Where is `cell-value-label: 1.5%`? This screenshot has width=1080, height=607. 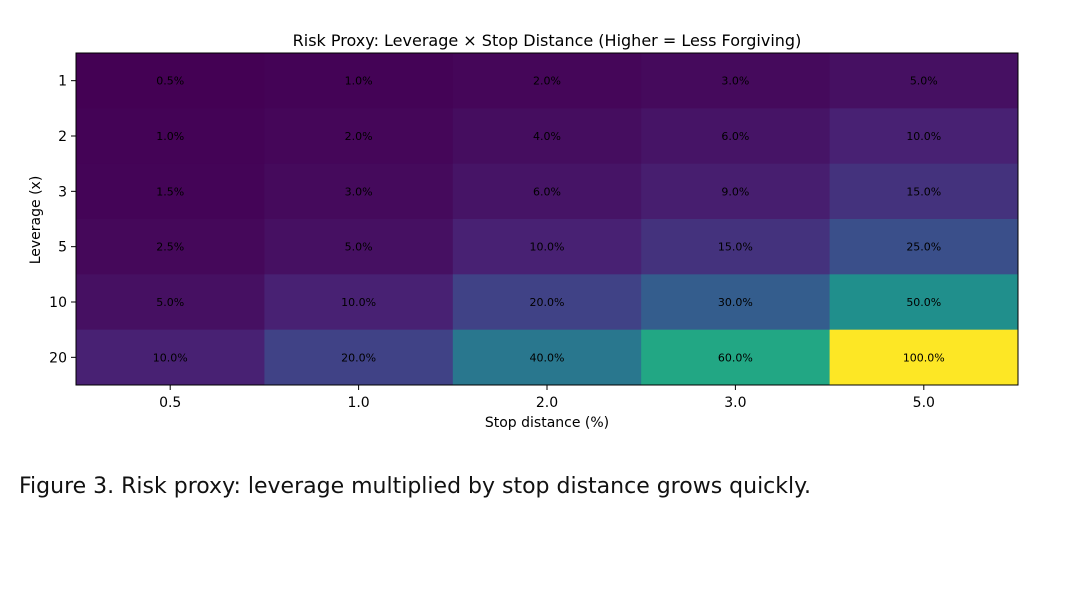 cell-value-label: 1.5% is located at coordinates (170, 191).